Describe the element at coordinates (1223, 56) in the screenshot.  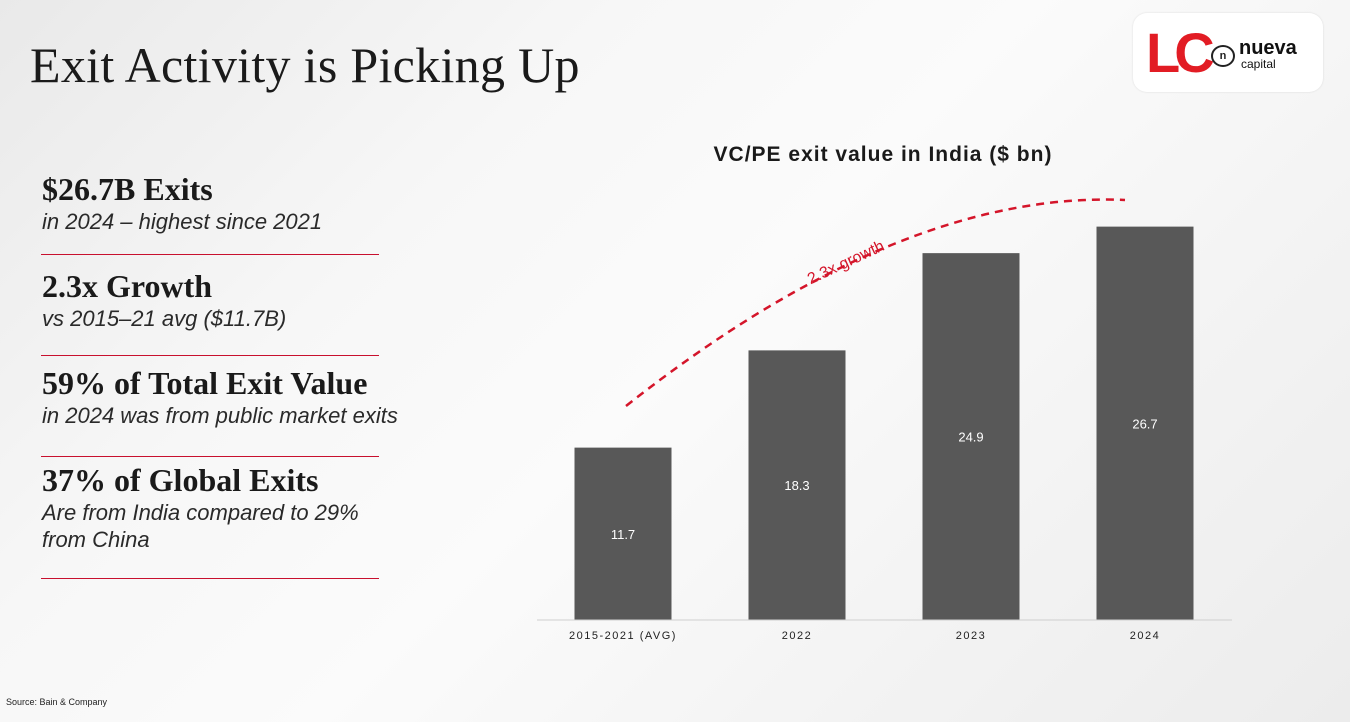
I see `logo-badge: n` at that location.